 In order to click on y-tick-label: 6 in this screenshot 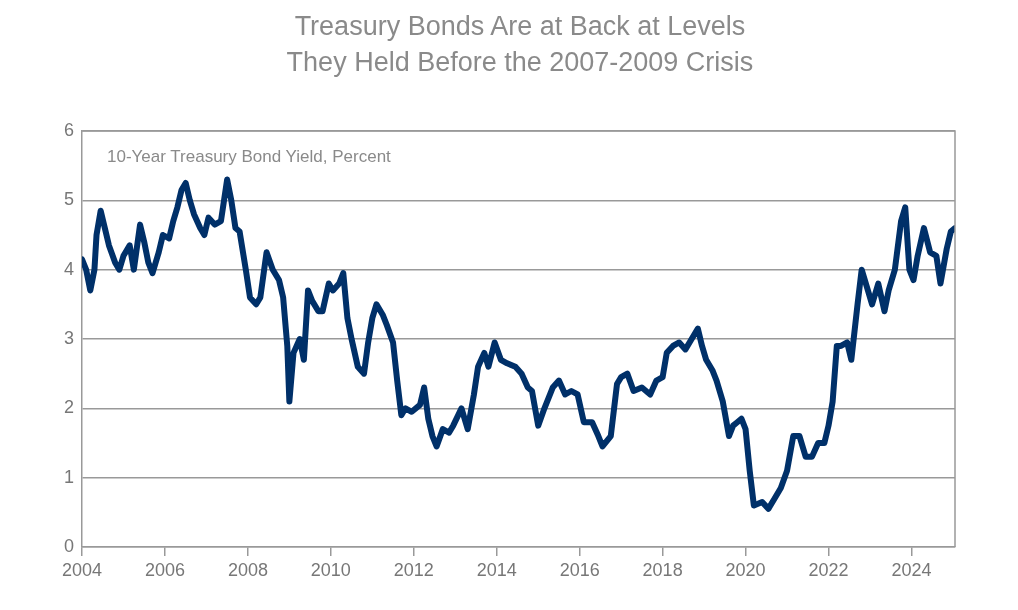, I will do `click(68, 129)`.